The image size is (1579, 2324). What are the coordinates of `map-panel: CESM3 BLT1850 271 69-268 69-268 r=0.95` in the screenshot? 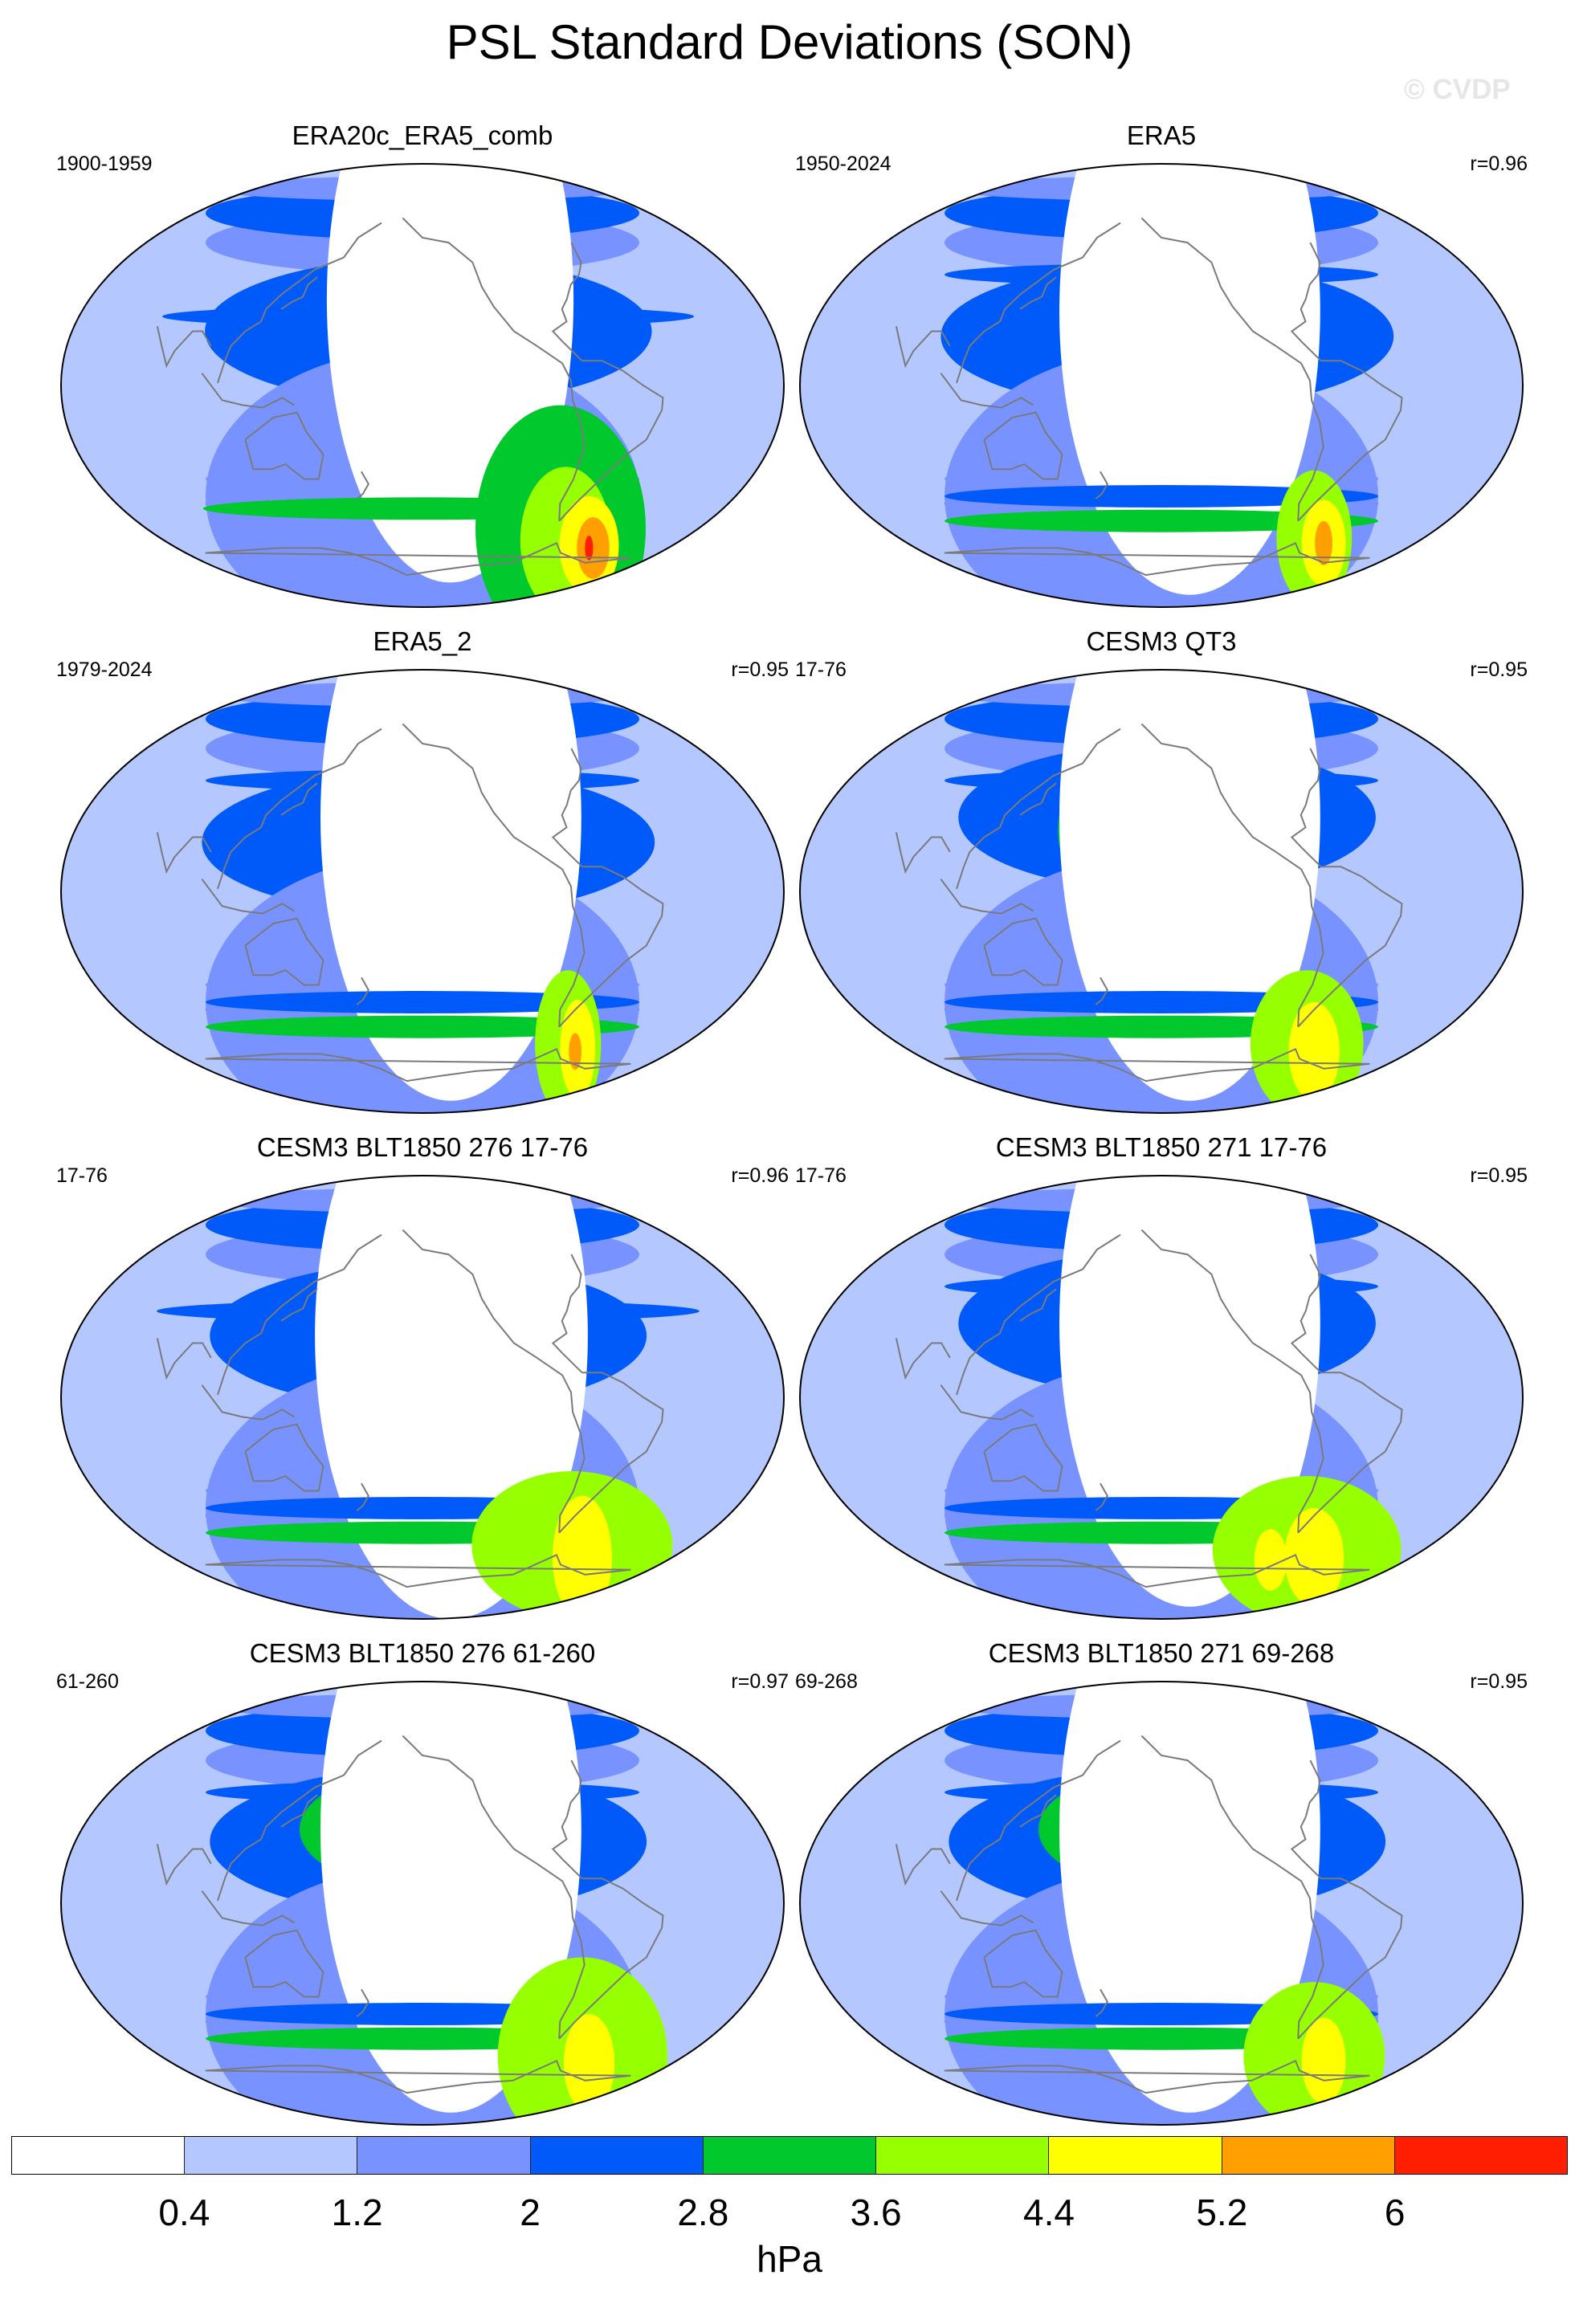 It's located at (1161, 1893).